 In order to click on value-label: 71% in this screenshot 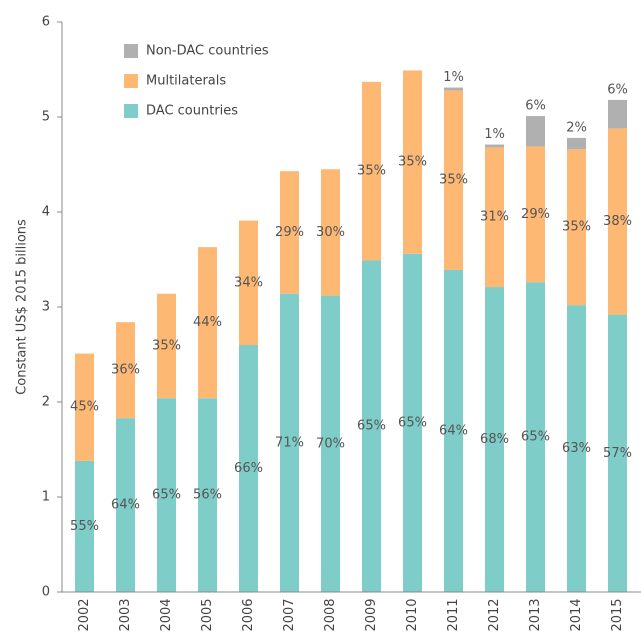, I will do `click(289, 442)`.